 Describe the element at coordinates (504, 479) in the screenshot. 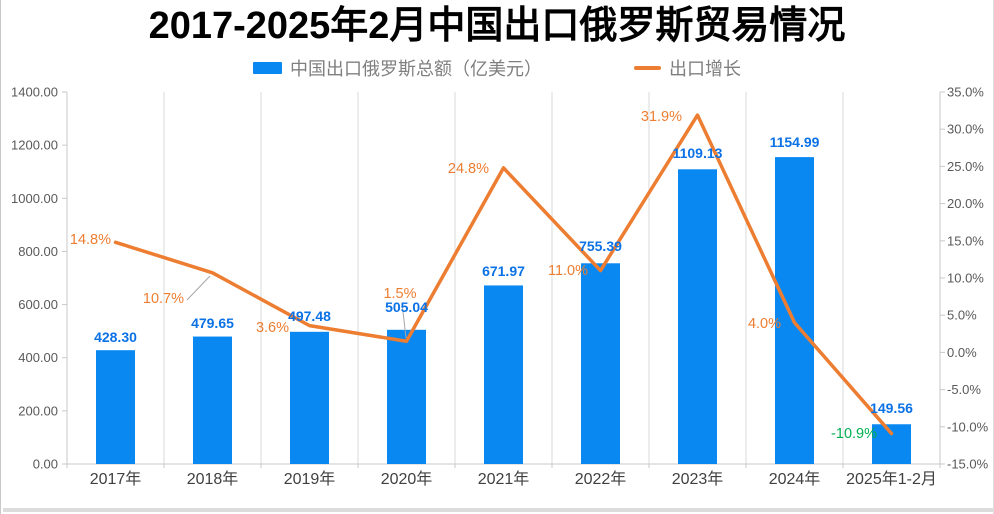

I see `category-label: 2021年` at that location.